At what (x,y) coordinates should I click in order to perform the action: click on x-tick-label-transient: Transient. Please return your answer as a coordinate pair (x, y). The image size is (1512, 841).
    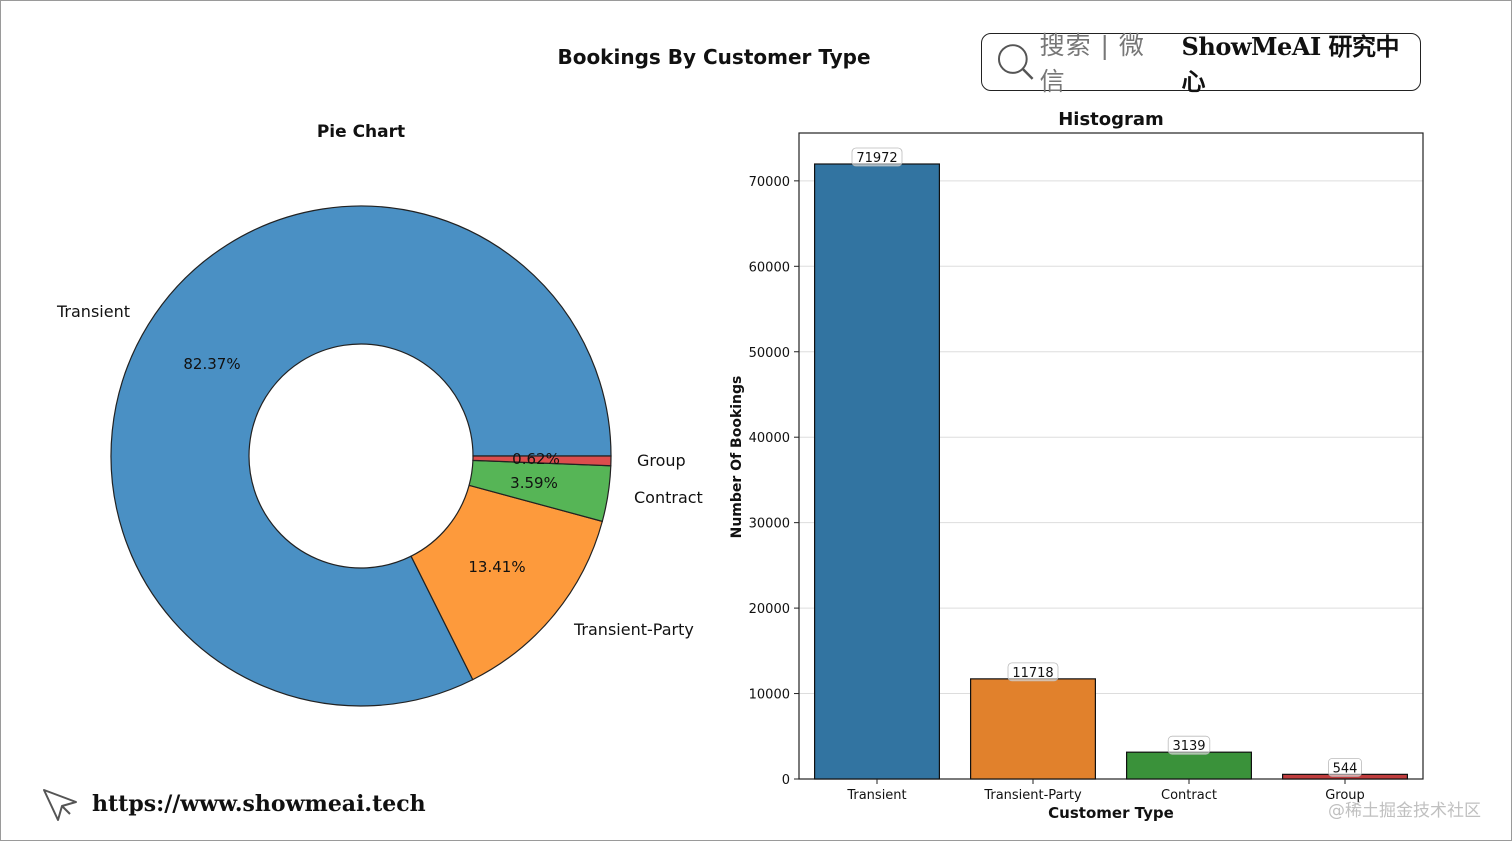
    Looking at the image, I should click on (876, 795).